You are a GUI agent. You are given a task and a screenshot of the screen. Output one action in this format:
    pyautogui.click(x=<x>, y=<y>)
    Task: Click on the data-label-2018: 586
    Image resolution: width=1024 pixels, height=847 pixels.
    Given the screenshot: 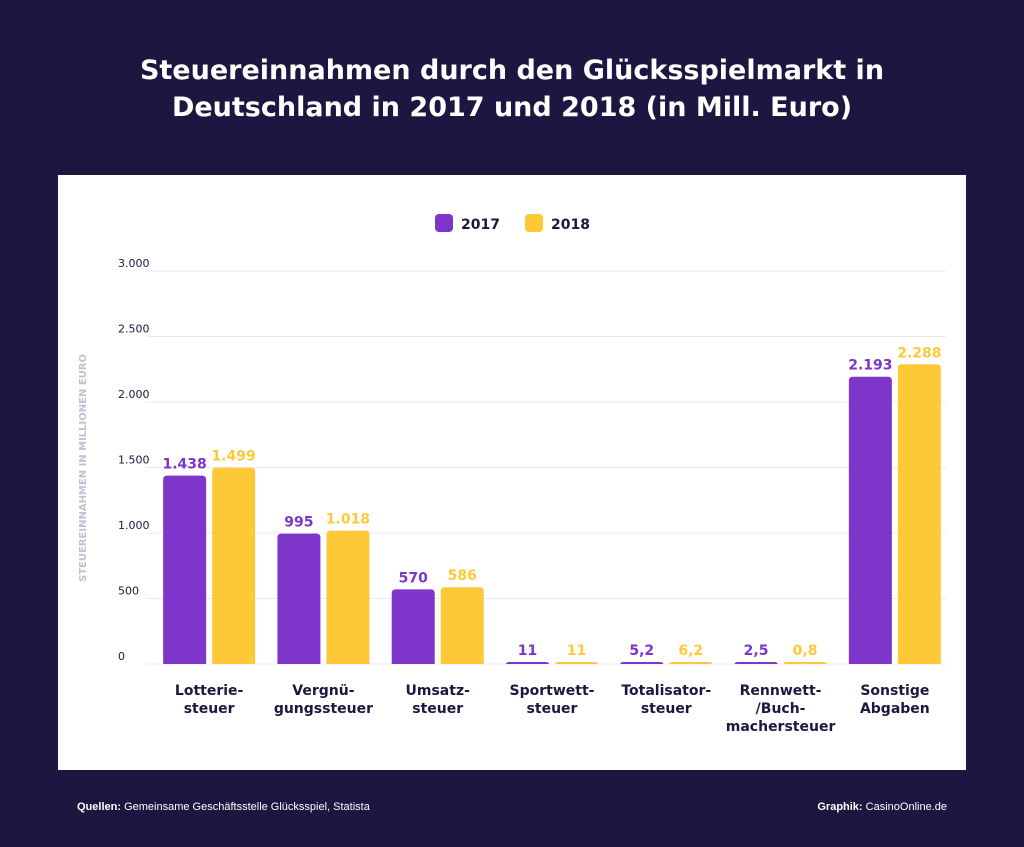 What is the action you would take?
    pyautogui.click(x=462, y=576)
    